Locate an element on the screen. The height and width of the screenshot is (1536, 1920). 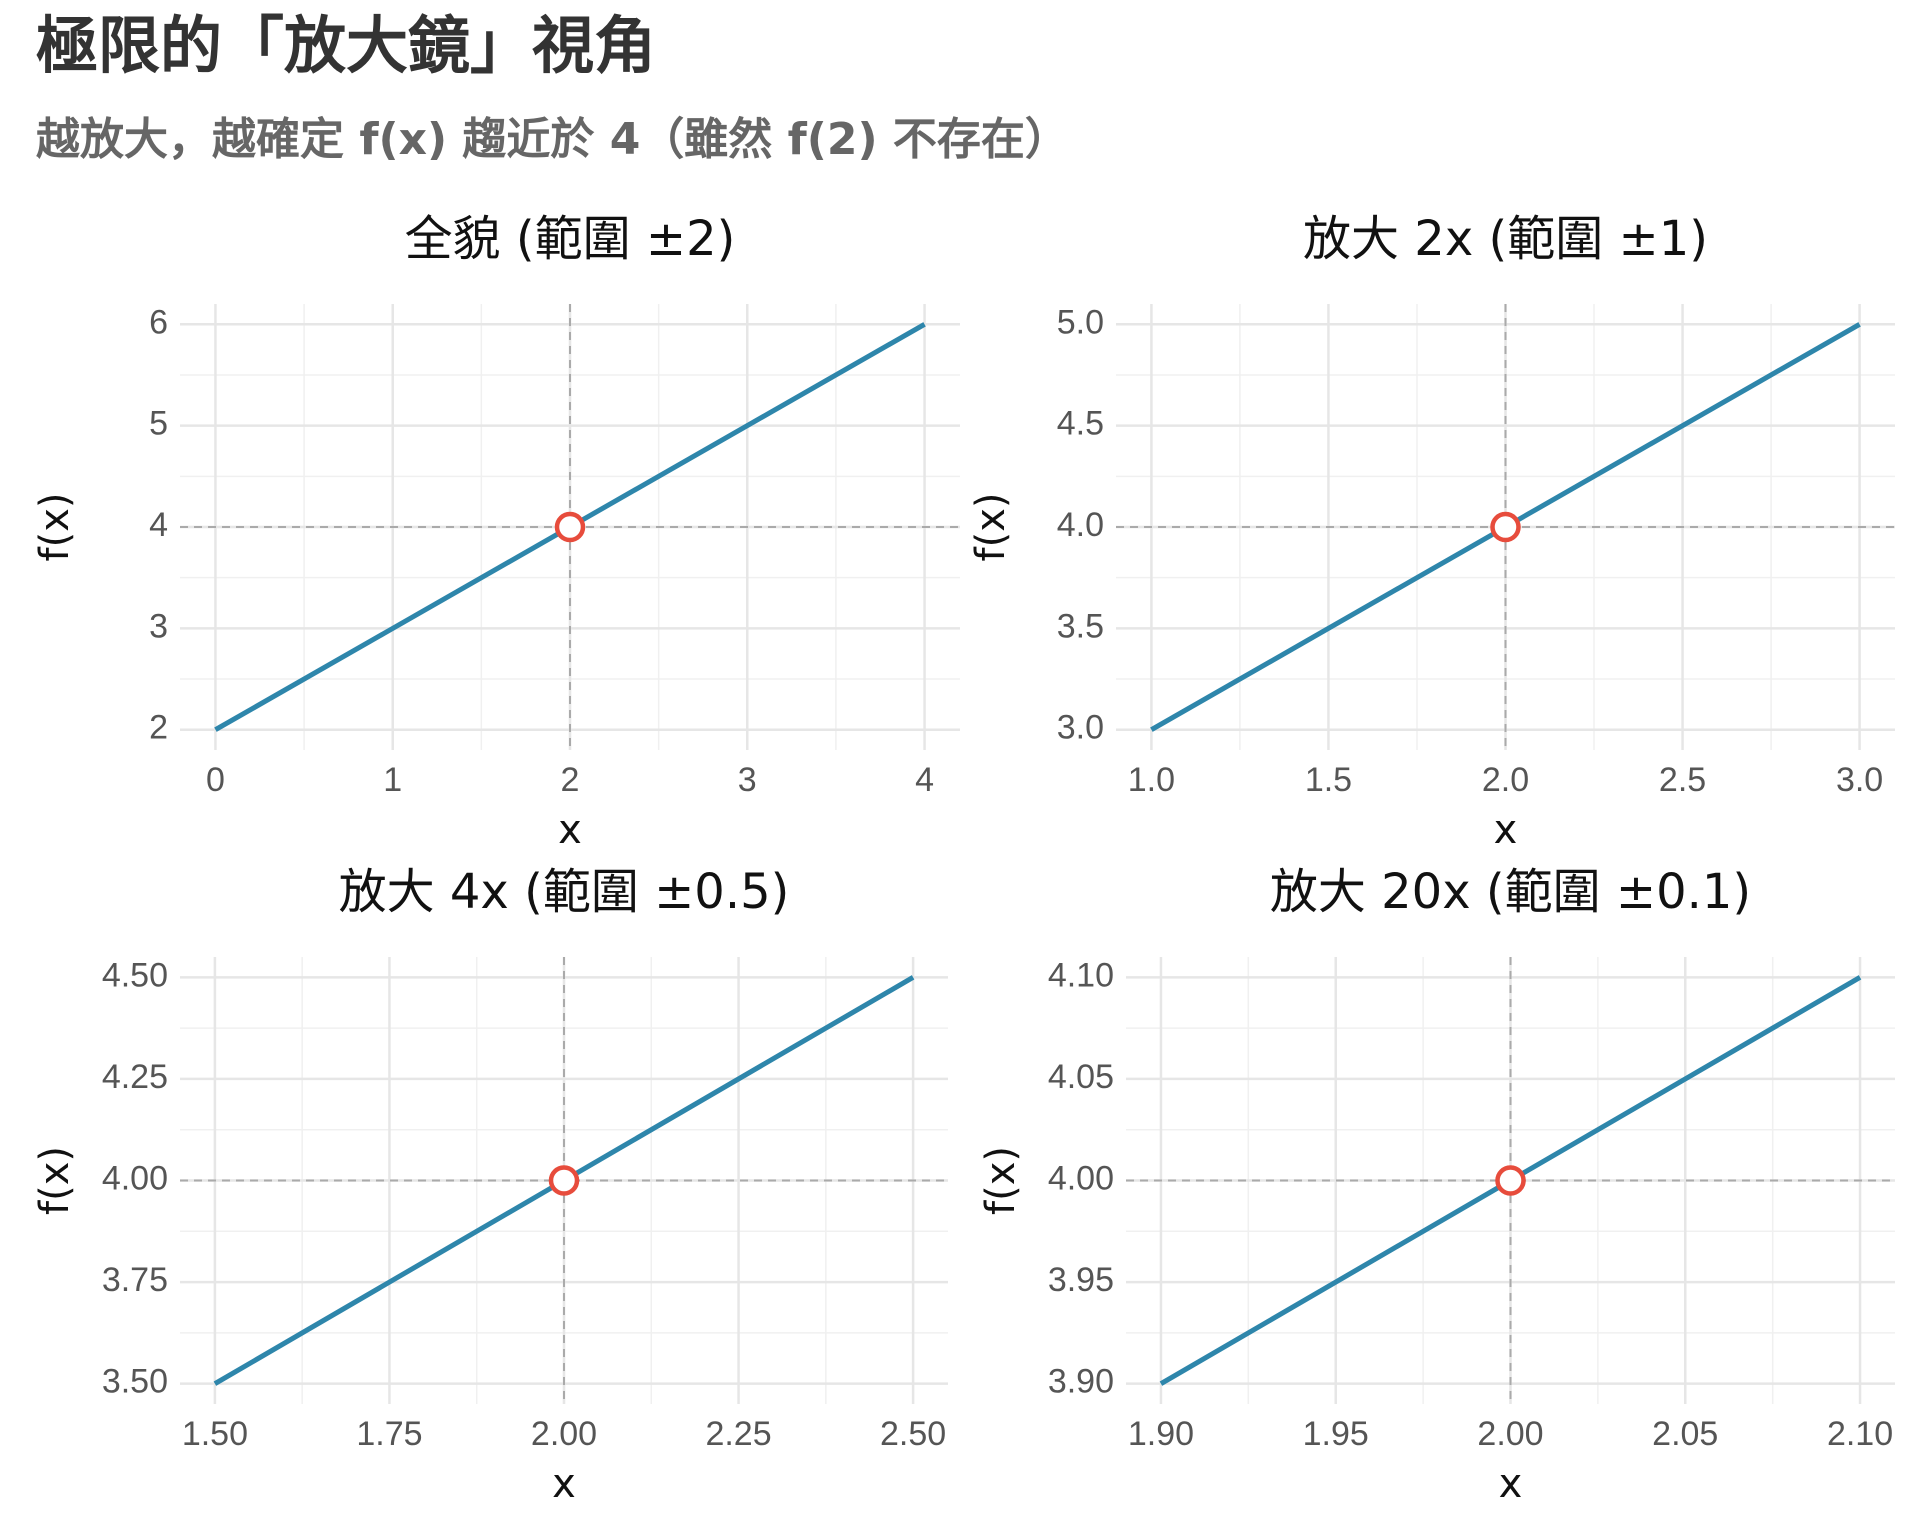
y-tick-label: 4 is located at coordinates (158, 525).